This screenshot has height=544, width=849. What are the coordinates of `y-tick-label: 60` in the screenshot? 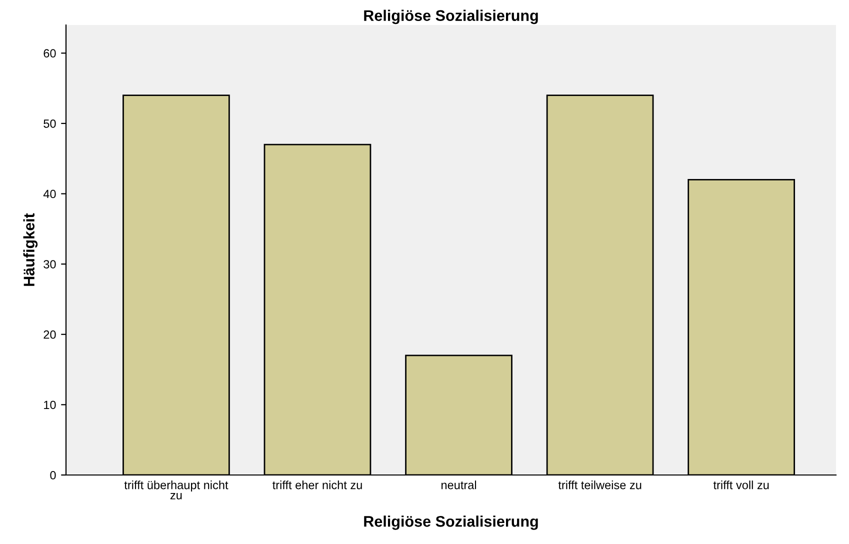 It's located at (50, 53).